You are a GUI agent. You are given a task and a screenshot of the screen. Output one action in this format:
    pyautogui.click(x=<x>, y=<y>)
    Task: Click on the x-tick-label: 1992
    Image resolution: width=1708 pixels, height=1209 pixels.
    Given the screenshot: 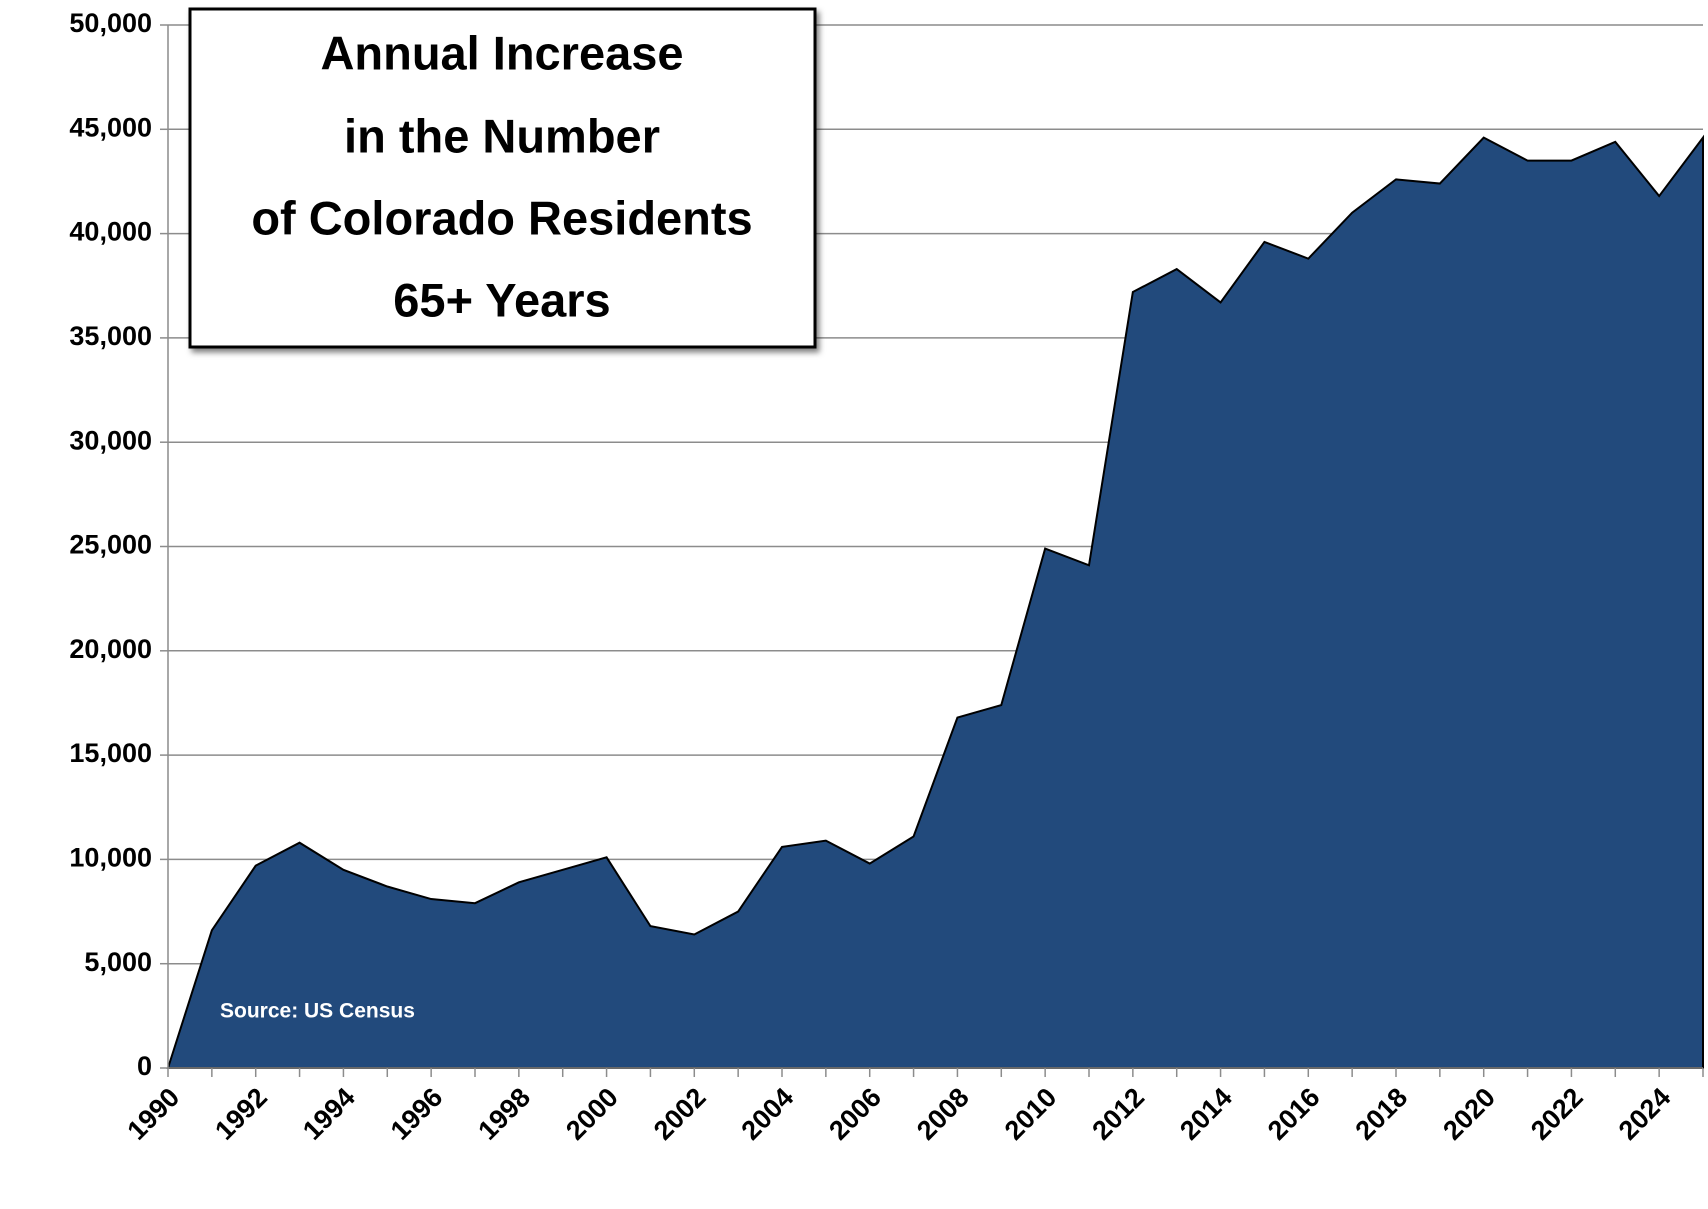 What is the action you would take?
    pyautogui.click(x=241, y=1114)
    